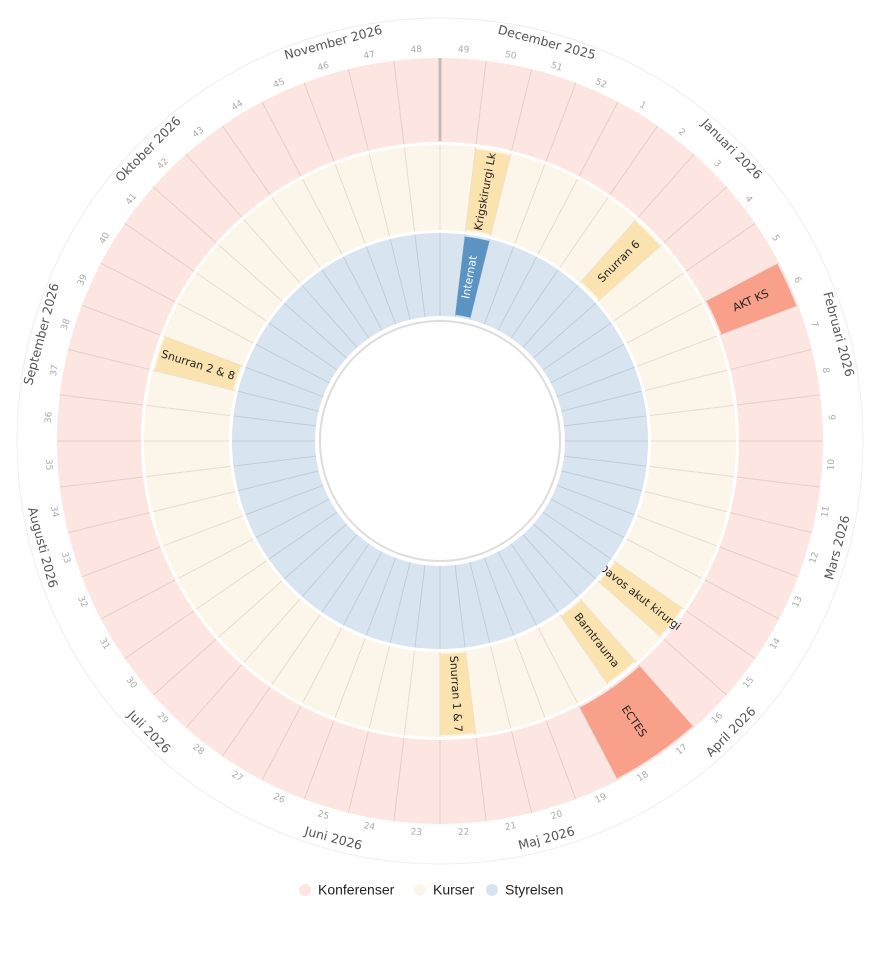 The width and height of the screenshot is (880, 959). I want to click on week-label: 41, so click(131, 199).